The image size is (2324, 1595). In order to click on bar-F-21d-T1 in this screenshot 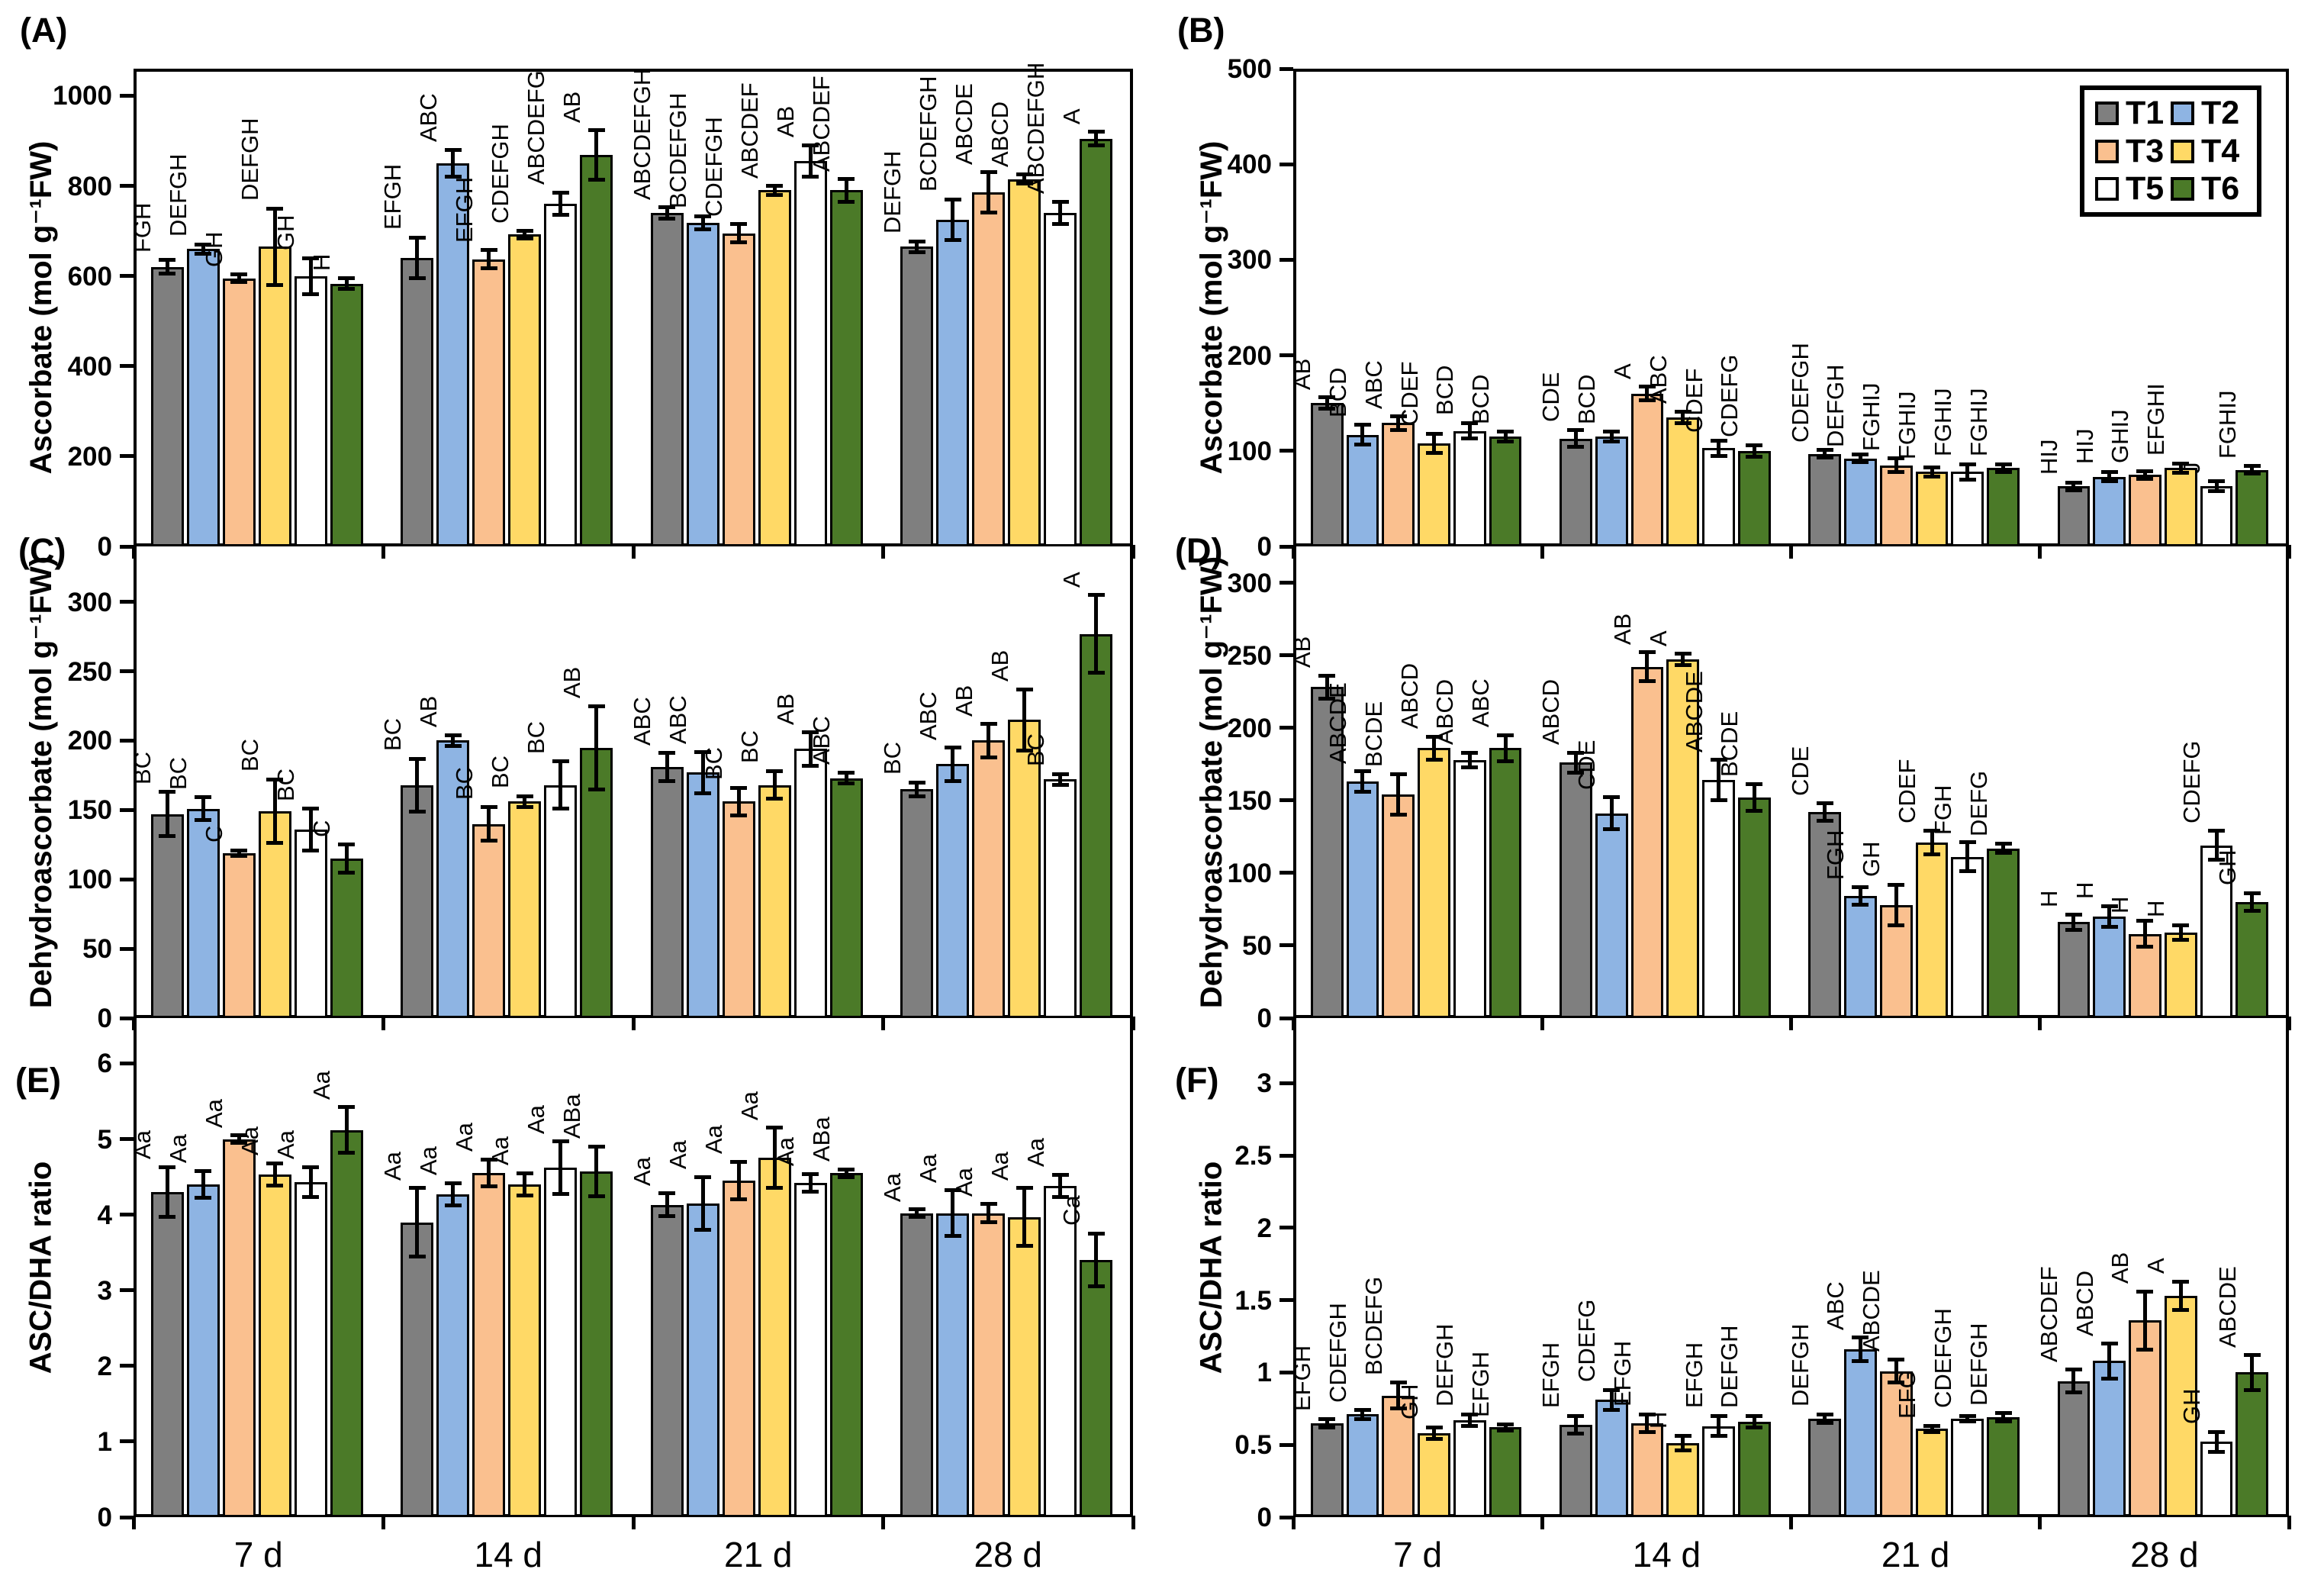, I will do `click(1825, 1468)`.